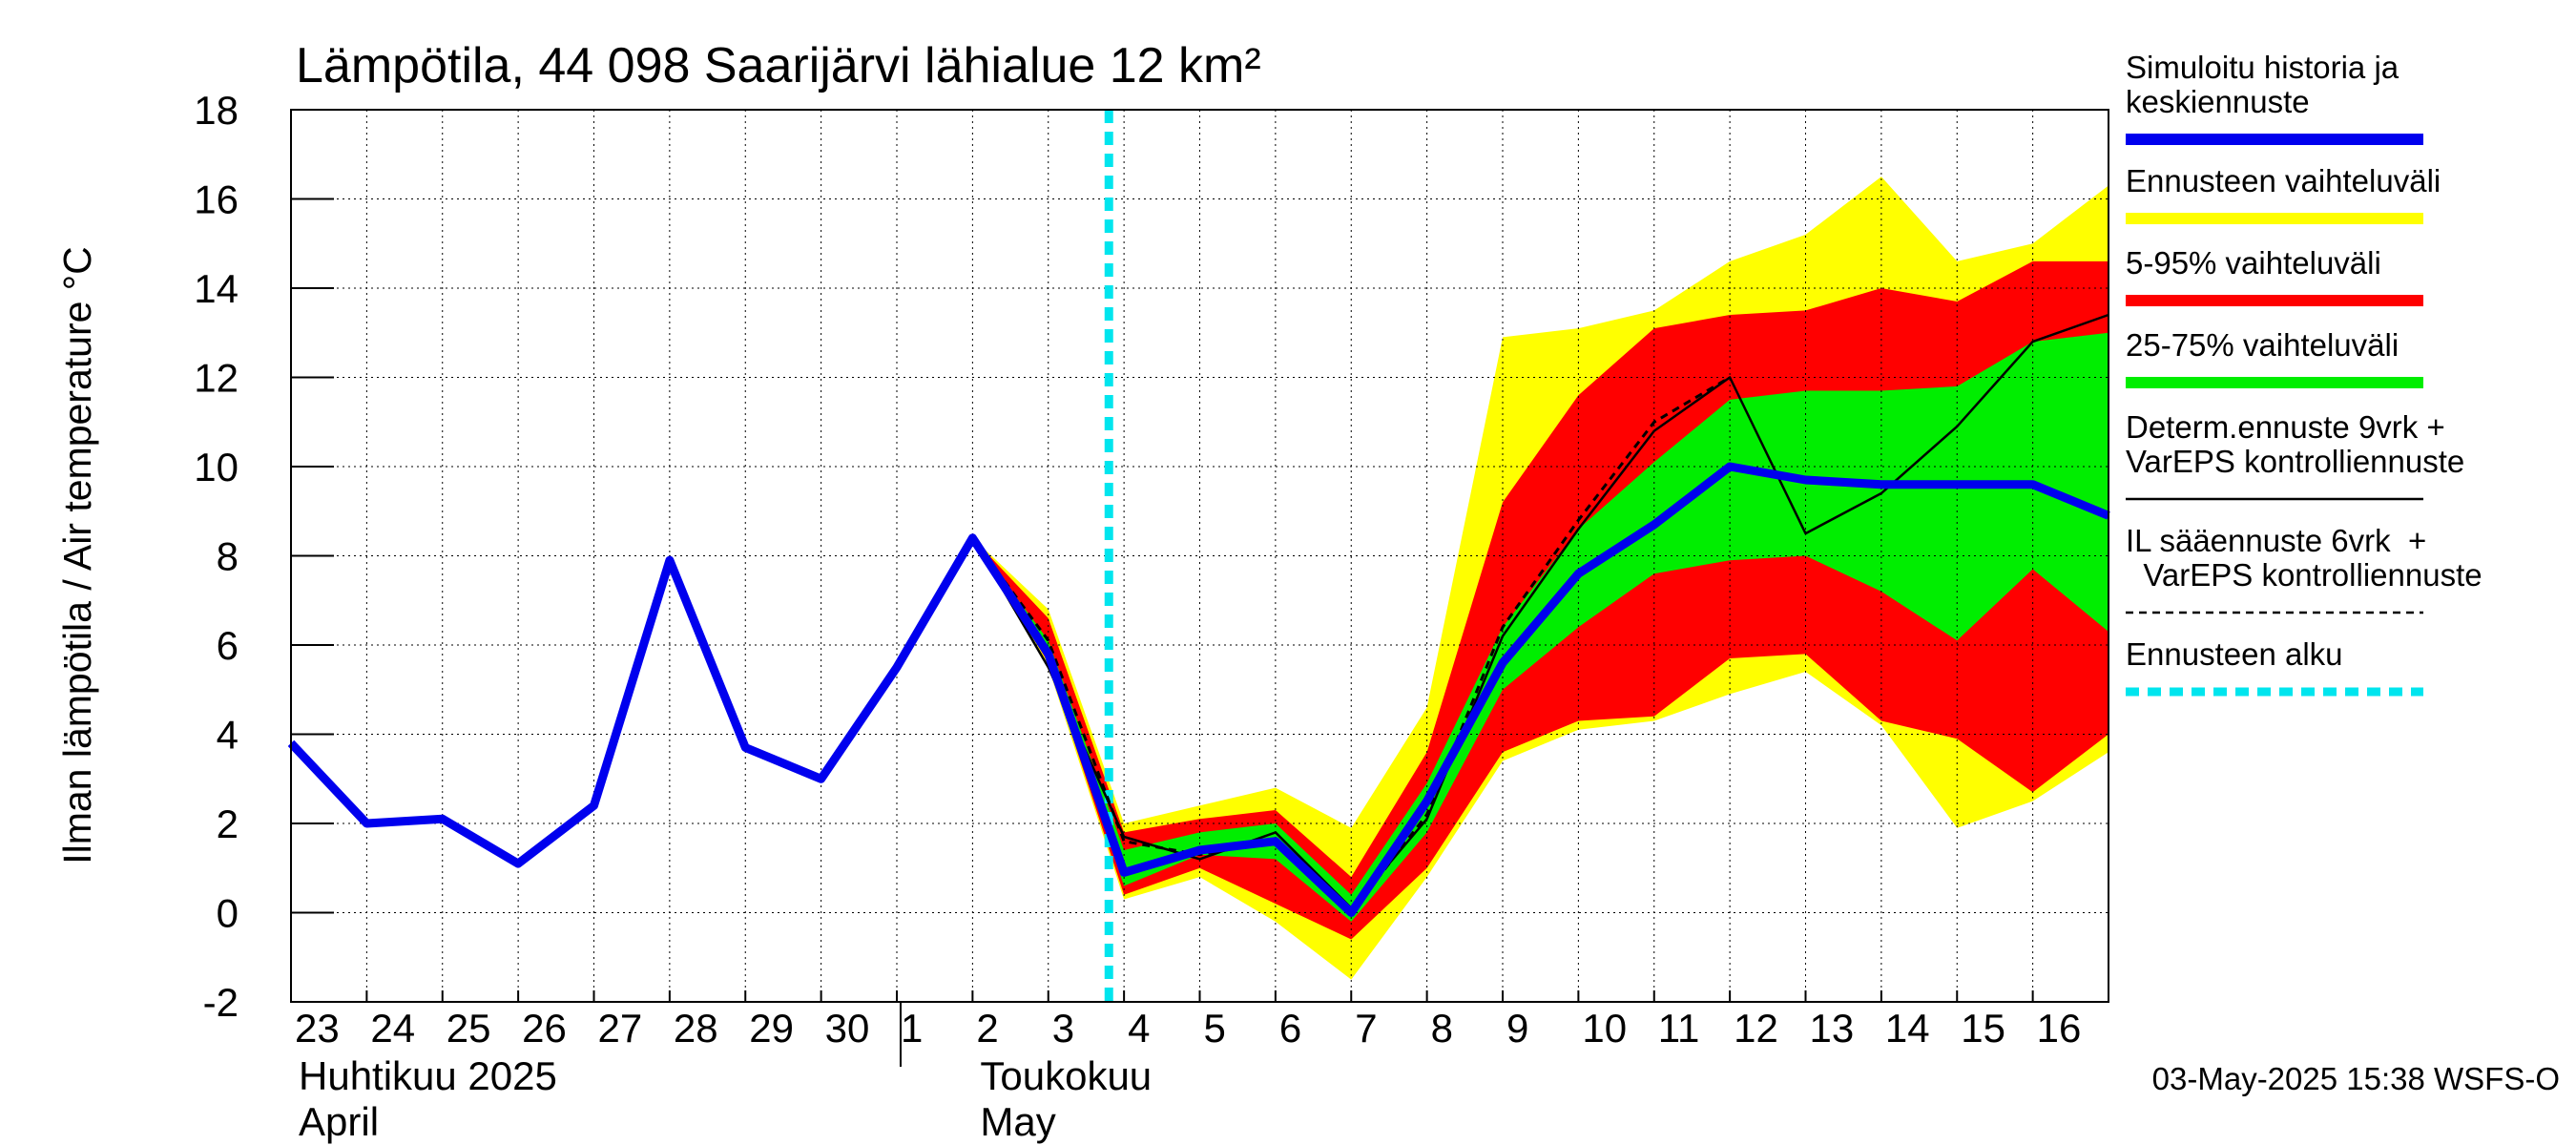  What do you see at coordinates (1517, 1029) in the screenshot?
I see `x-tick-label: 9` at bounding box center [1517, 1029].